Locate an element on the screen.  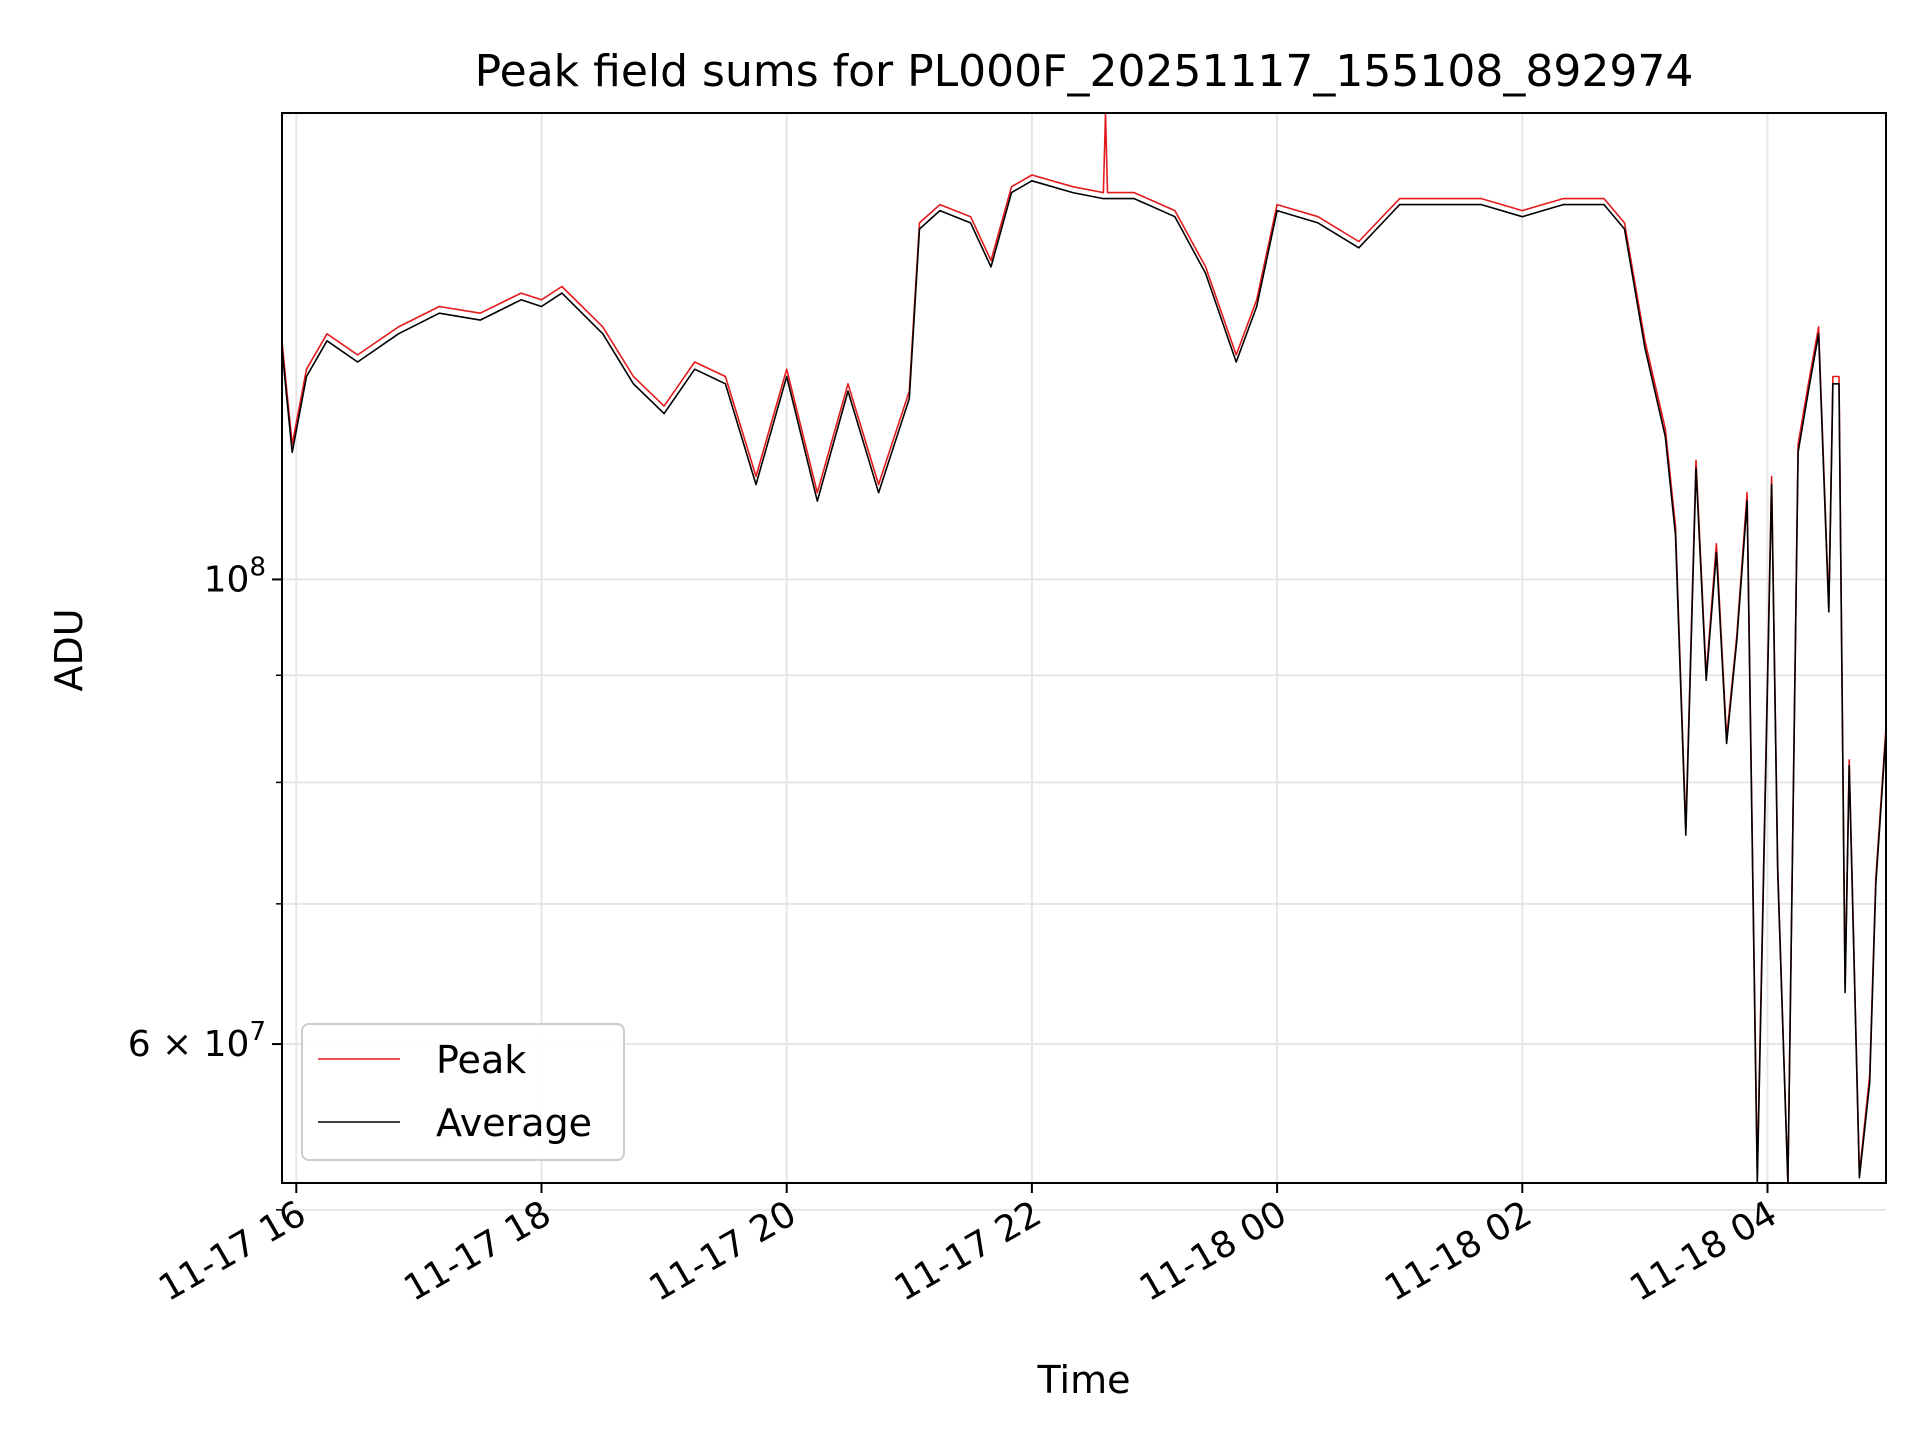
legend-label-average: Average is located at coordinates (514, 1123).